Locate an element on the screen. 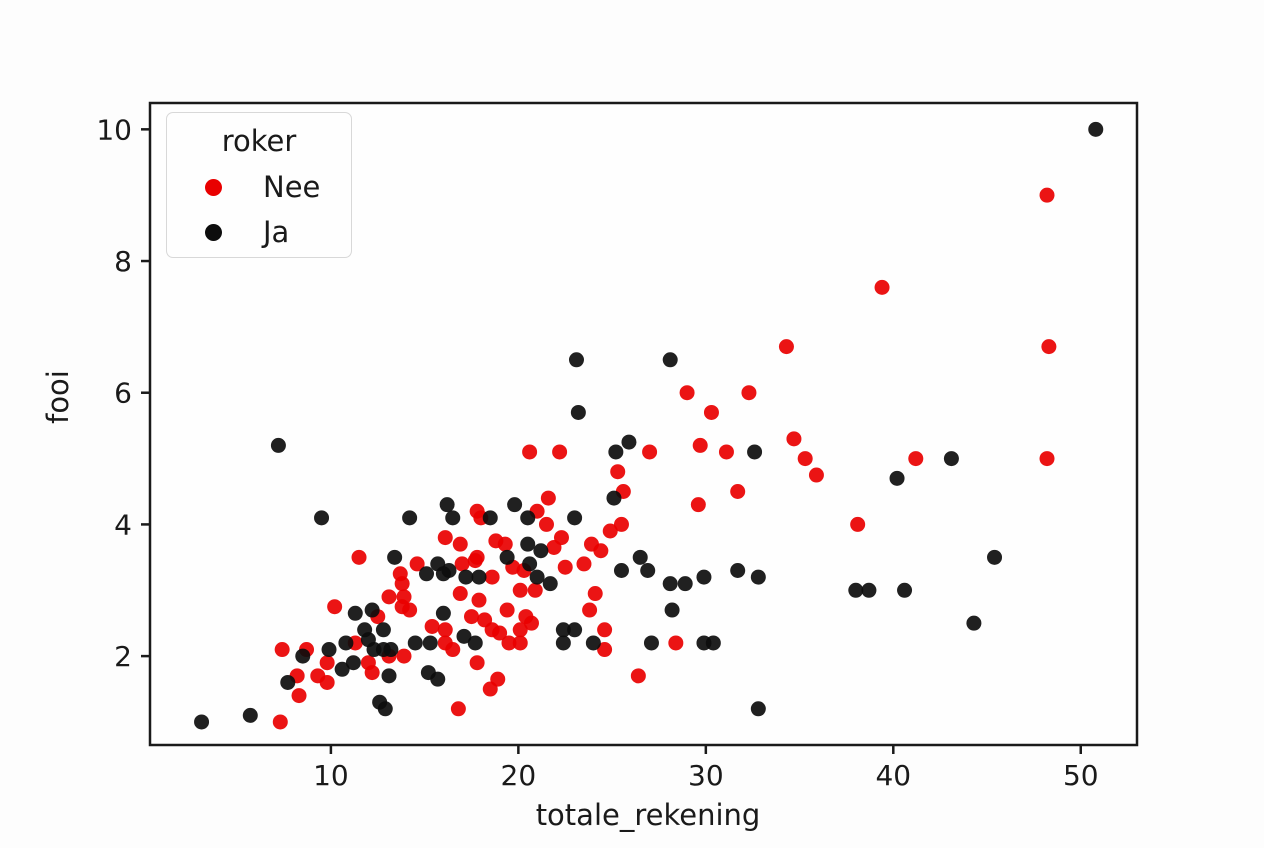  y-tick-label: 2 is located at coordinates (123, 656).